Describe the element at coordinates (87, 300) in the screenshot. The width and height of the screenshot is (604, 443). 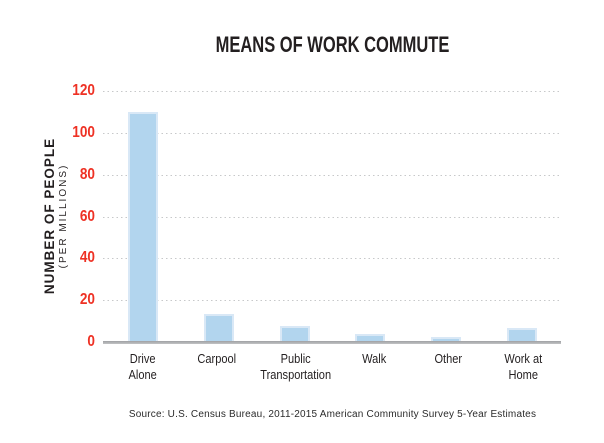
I see `y-tick-label-20: 20` at that location.